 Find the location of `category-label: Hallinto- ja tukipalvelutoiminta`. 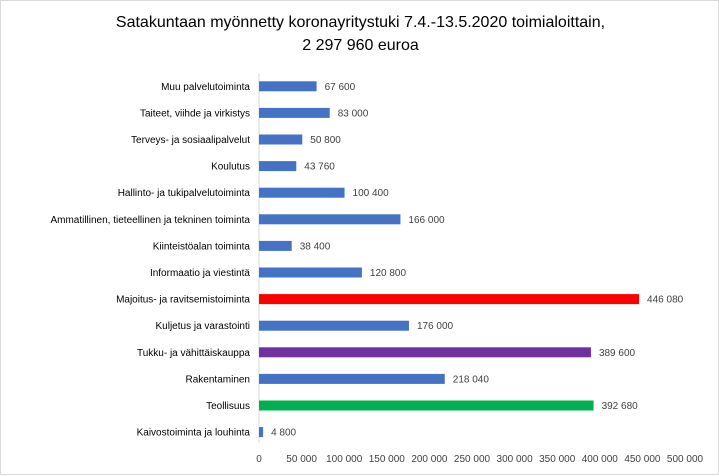

category-label: Hallinto- ja tukipalvelutoiminta is located at coordinates (184, 193).